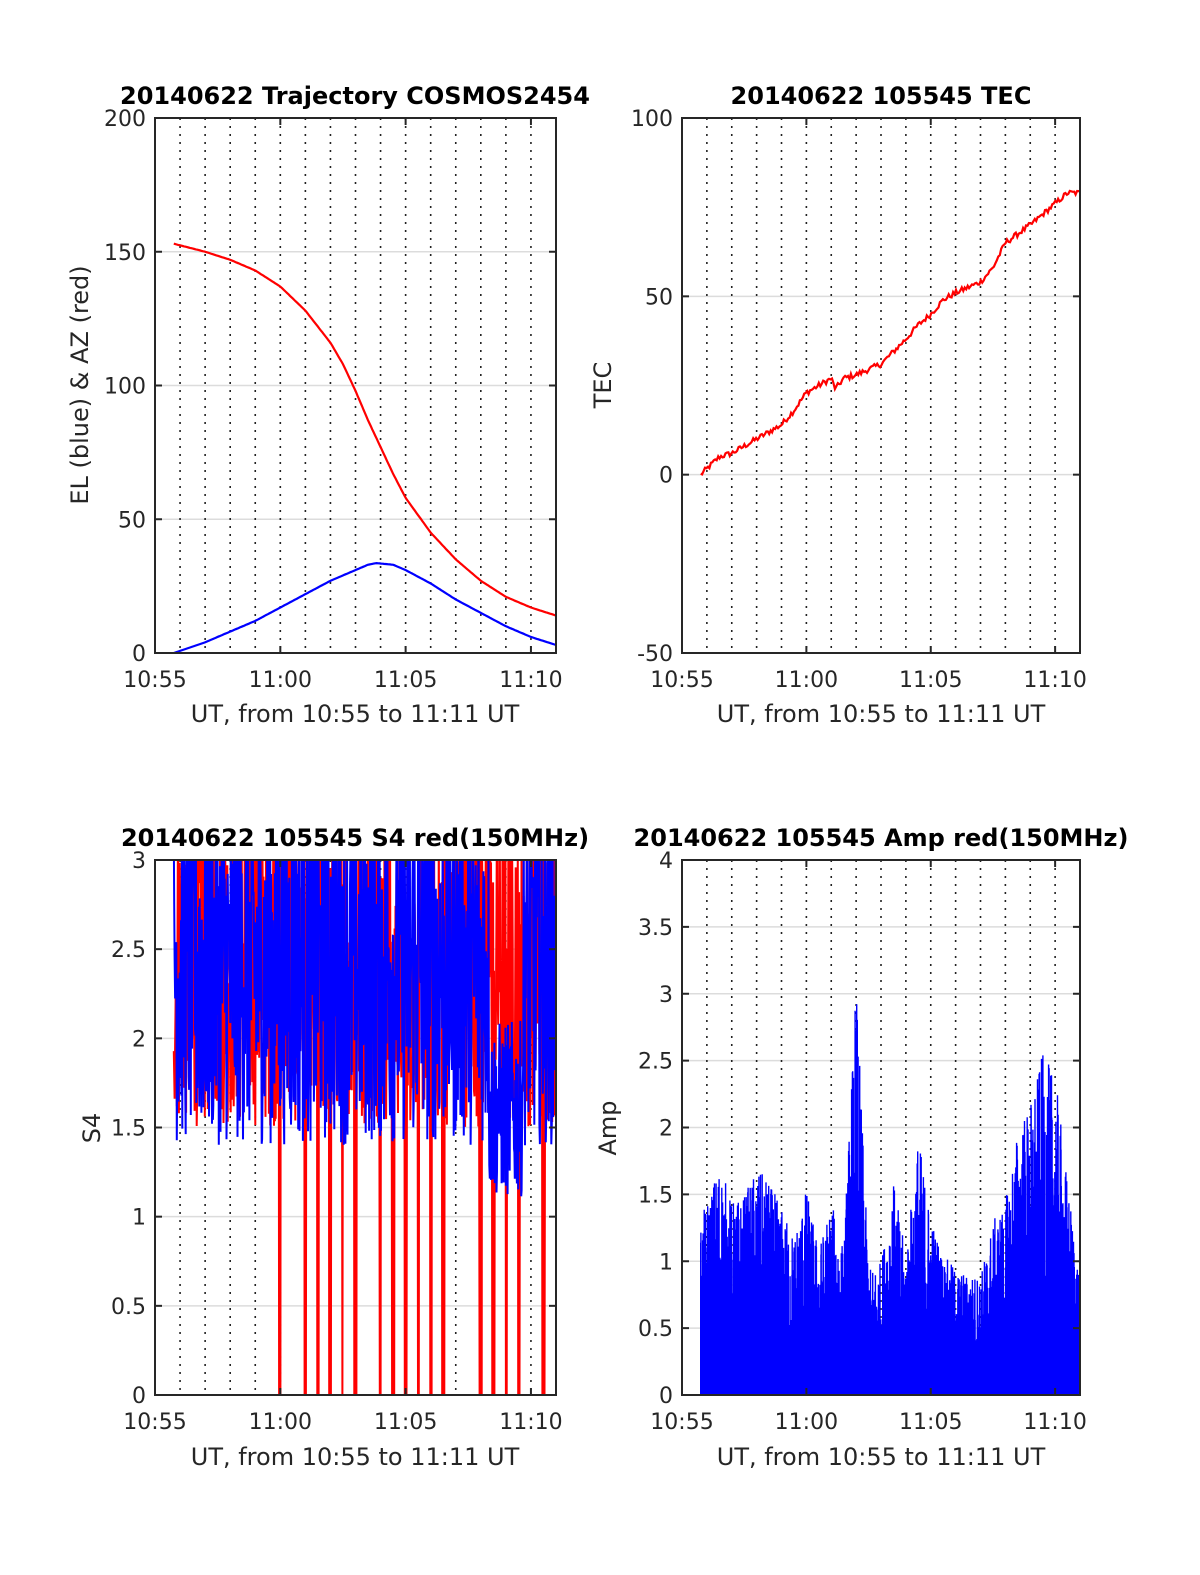  Describe the element at coordinates (881, 838) in the screenshot. I see `amp-title: 20140622 105545 Amp red(150MHz)` at that location.